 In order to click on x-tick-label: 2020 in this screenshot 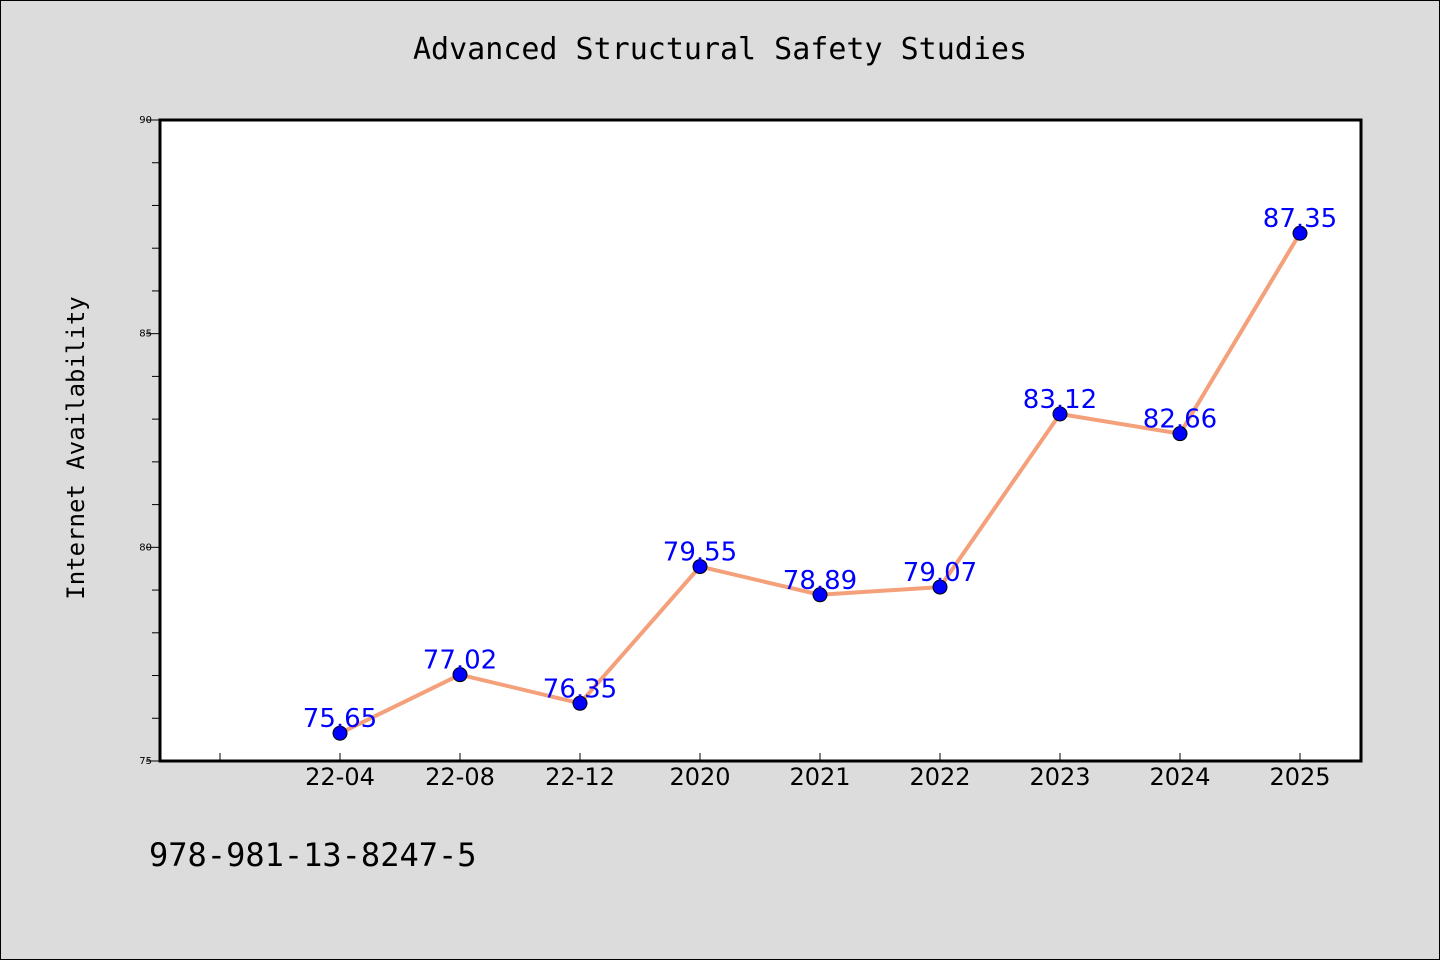, I will do `click(699, 777)`.